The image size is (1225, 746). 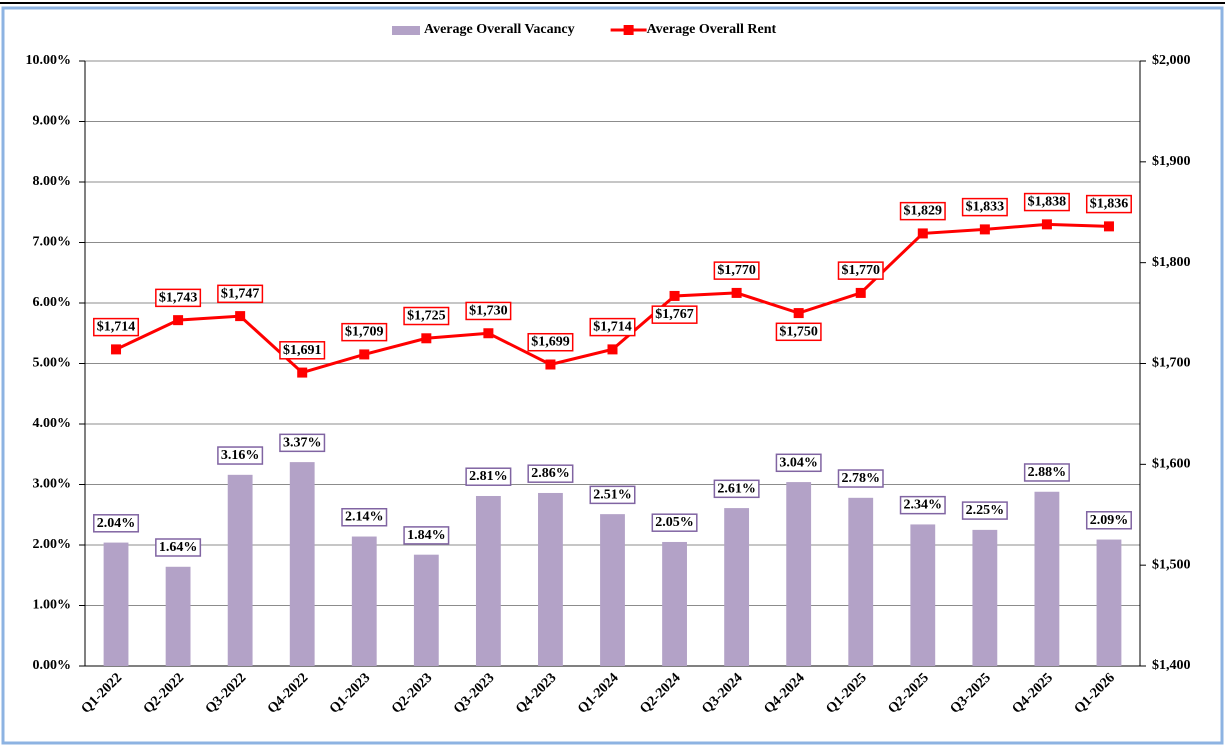 I want to click on data-label-group: 2.25%, so click(x=984, y=510).